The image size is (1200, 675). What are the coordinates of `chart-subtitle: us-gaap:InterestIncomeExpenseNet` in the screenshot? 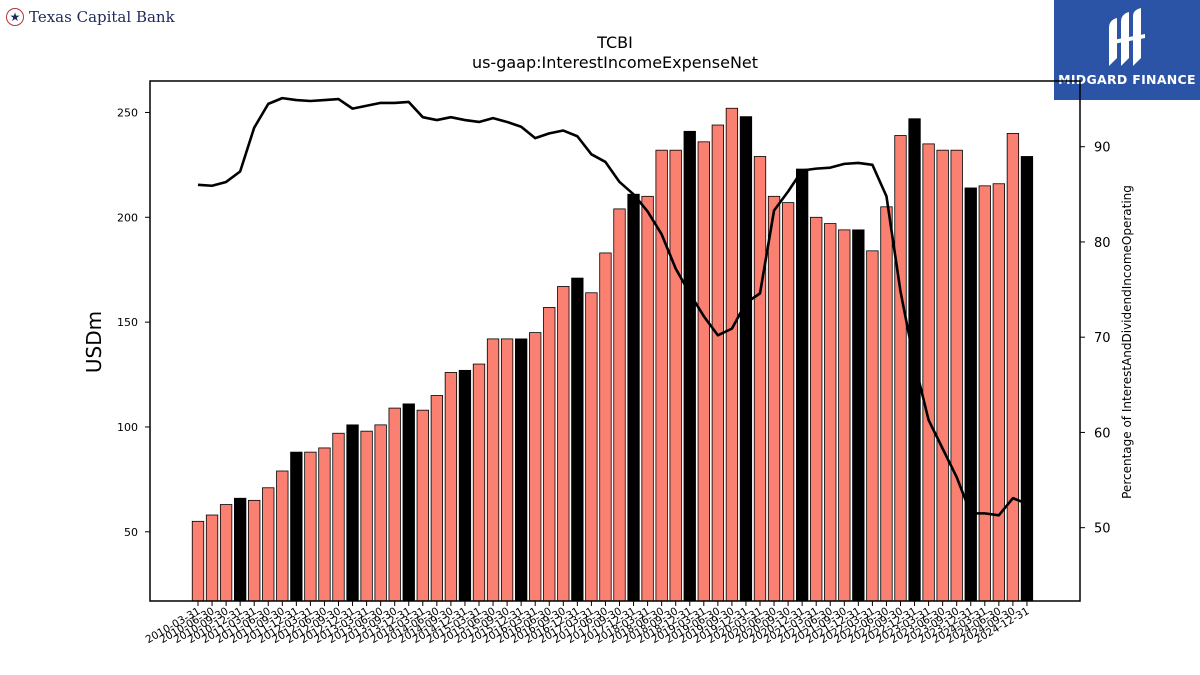 It's located at (615, 62).